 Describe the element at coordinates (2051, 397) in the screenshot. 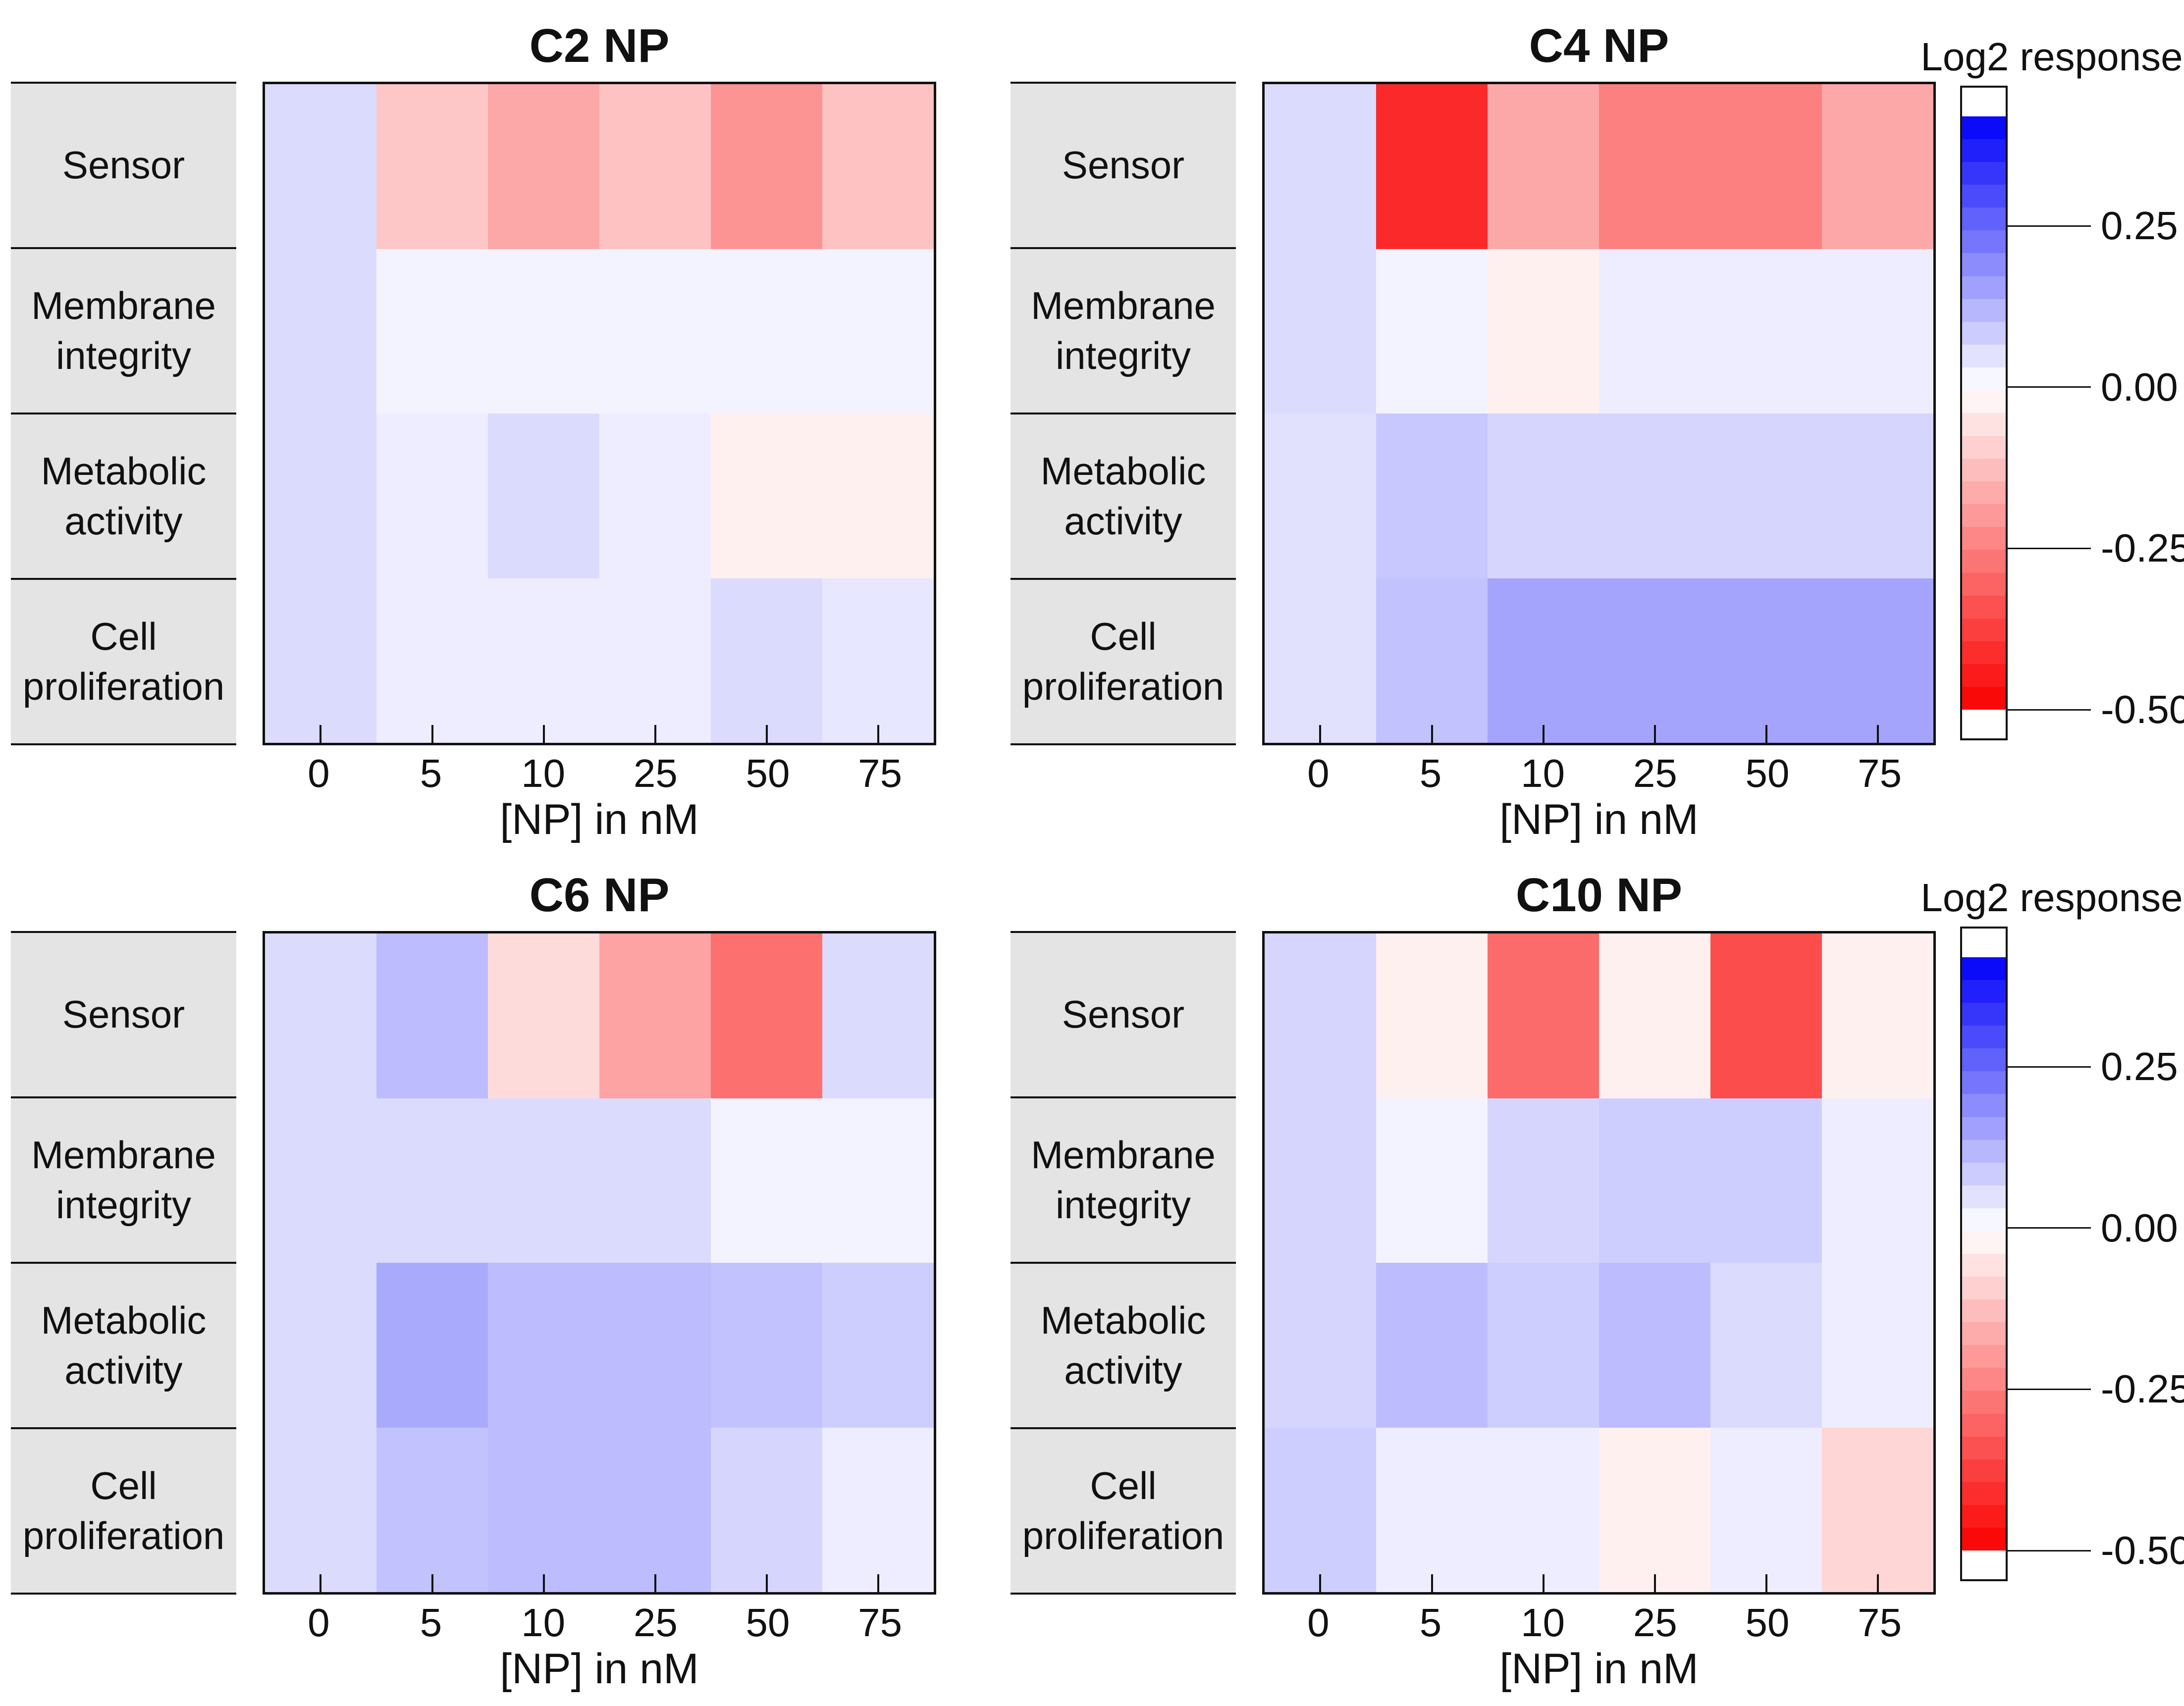

I see `colorbar-top: Log2 response 0.25 0.00 -0.25 -0.50` at that location.